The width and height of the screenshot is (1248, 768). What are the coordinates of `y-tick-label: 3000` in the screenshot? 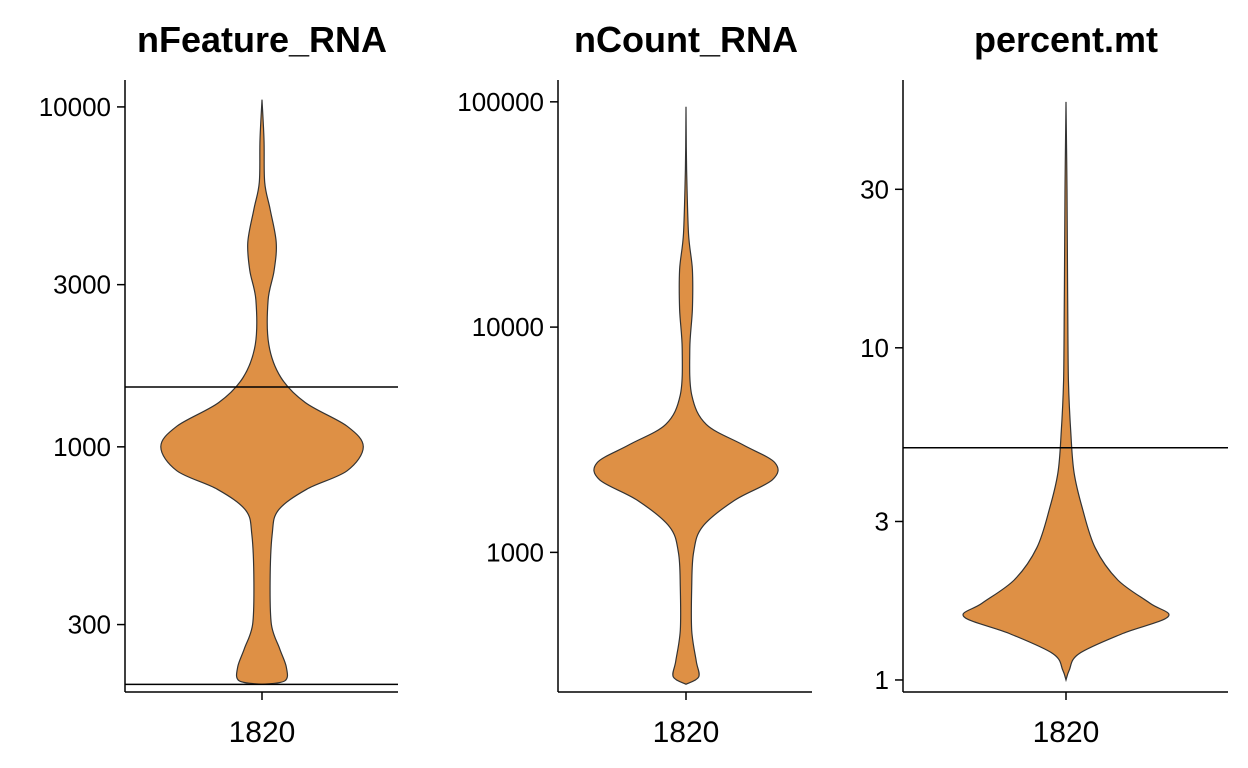 It's located at (82, 285).